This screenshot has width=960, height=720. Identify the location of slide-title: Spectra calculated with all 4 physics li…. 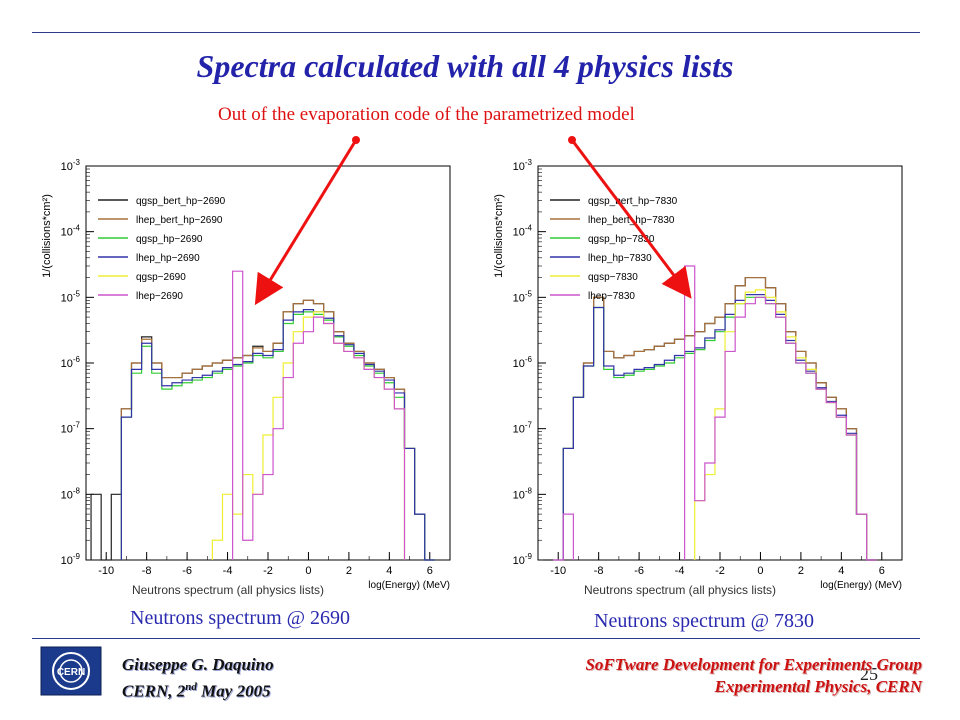
(465, 66).